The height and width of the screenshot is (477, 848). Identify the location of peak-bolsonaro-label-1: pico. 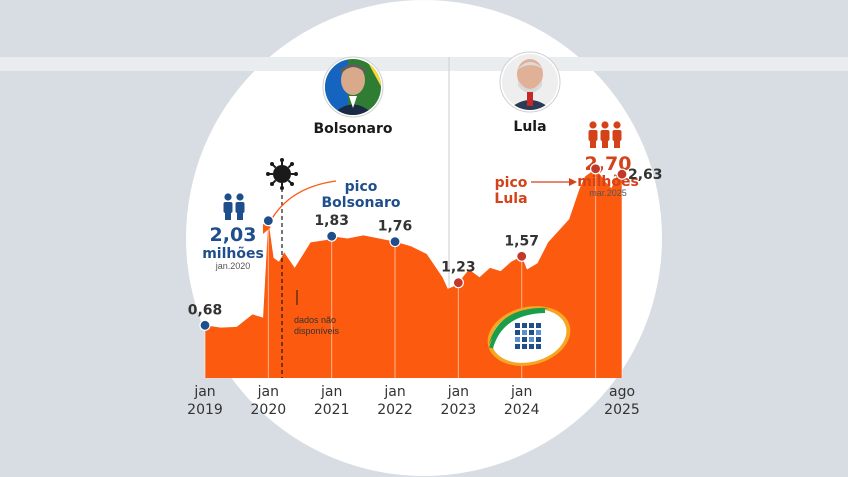
(361, 187).